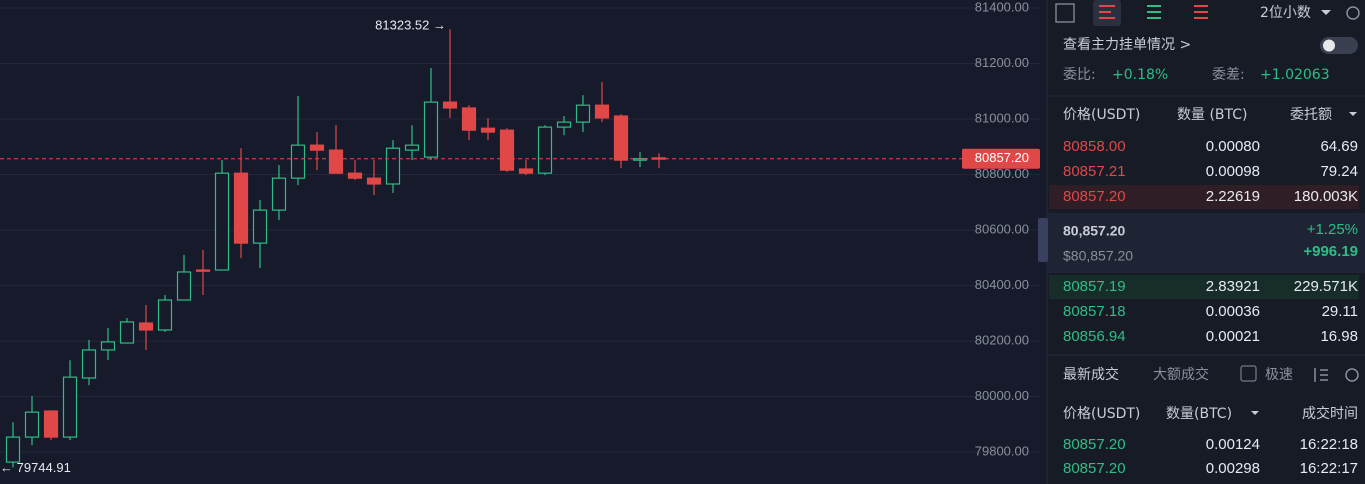 The width and height of the screenshot is (1365, 484). What do you see at coordinates (1002, 284) in the screenshot?
I see `y-tick-label: 80400.00` at bounding box center [1002, 284].